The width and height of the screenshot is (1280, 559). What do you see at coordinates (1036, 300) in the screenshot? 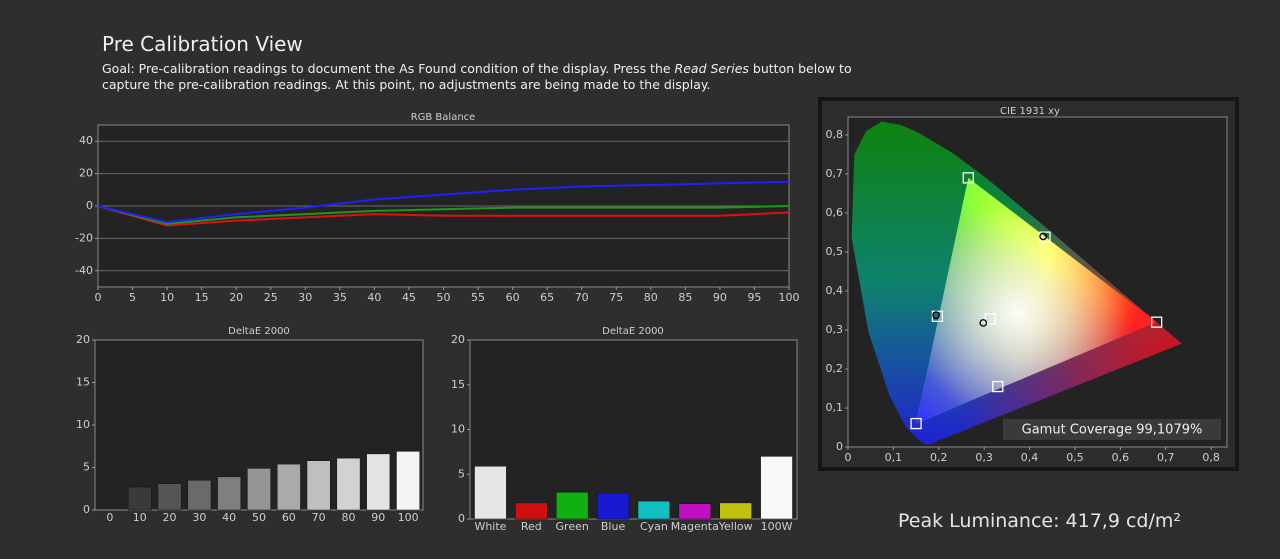
I see `gamut-triangle-white` at bounding box center [1036, 300].